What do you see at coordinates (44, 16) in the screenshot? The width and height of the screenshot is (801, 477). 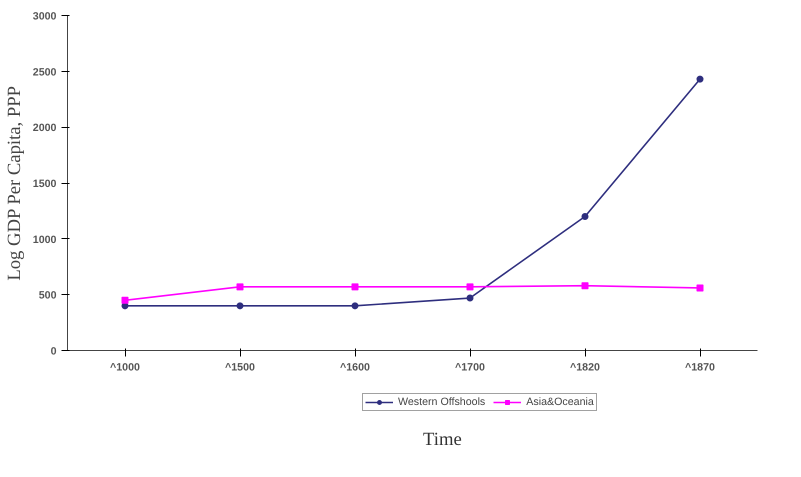 I see `y-tick-label: 3000` at bounding box center [44, 16].